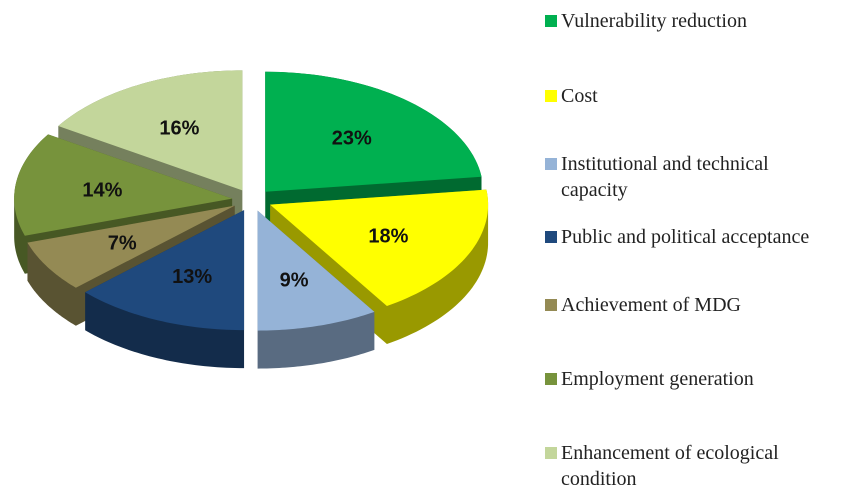  I want to click on slice: 7%, so click(131, 265).